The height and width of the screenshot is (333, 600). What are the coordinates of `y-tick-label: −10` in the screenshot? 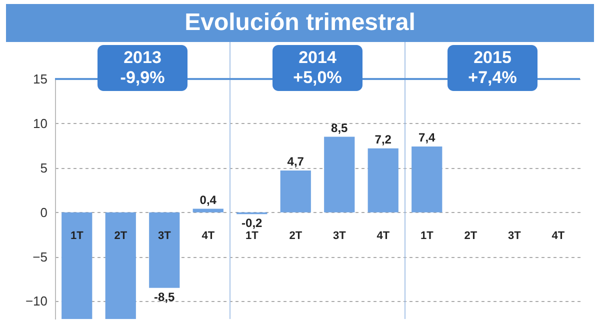 It's located at (36, 301).